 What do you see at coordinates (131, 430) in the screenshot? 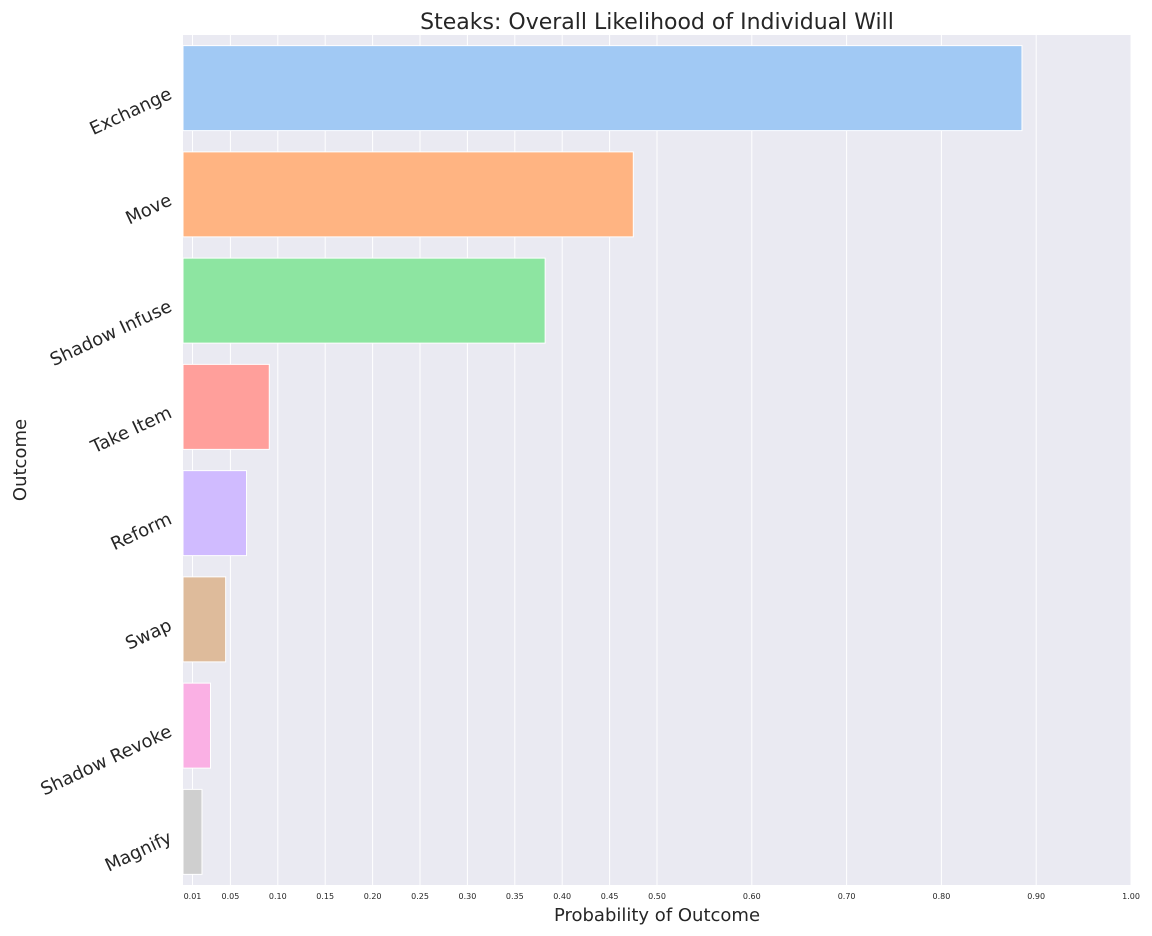
I see `category-label: Take Item` at bounding box center [131, 430].